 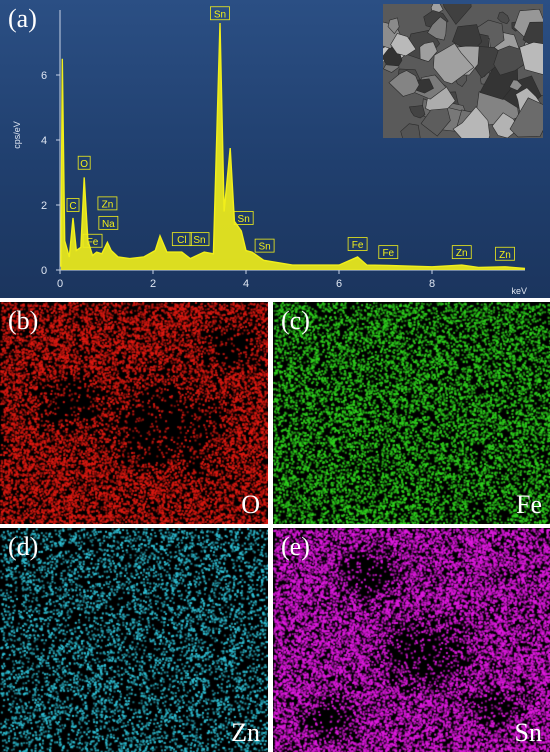 I want to click on panel-label-a: (a), so click(x=22, y=18).